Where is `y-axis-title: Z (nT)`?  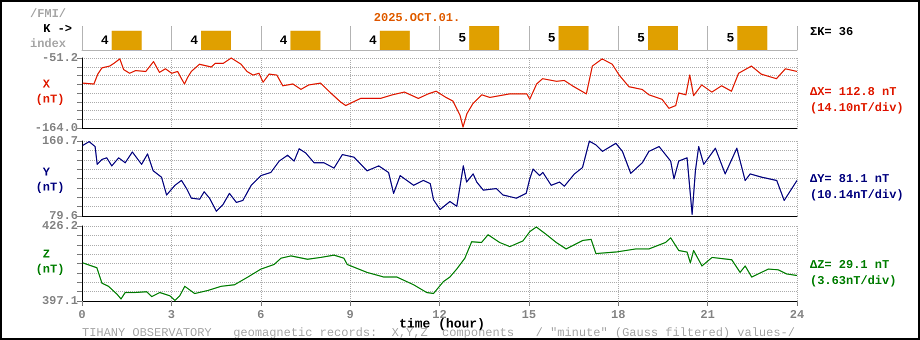
y-axis-title: Z (nT) is located at coordinates (50, 262).